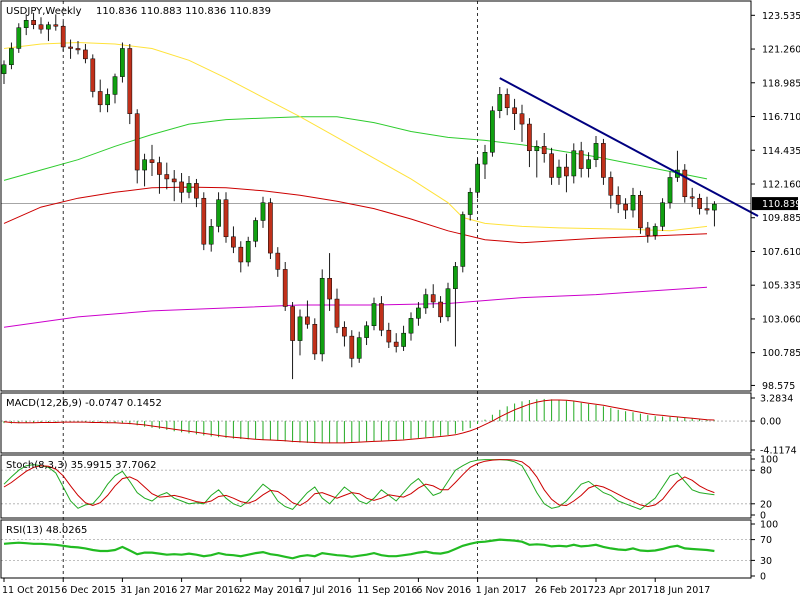 Image resolution: width=800 pixels, height=600 pixels. What do you see at coordinates (766, 471) in the screenshot?
I see `stoch-tick-label: 80` at bounding box center [766, 471].